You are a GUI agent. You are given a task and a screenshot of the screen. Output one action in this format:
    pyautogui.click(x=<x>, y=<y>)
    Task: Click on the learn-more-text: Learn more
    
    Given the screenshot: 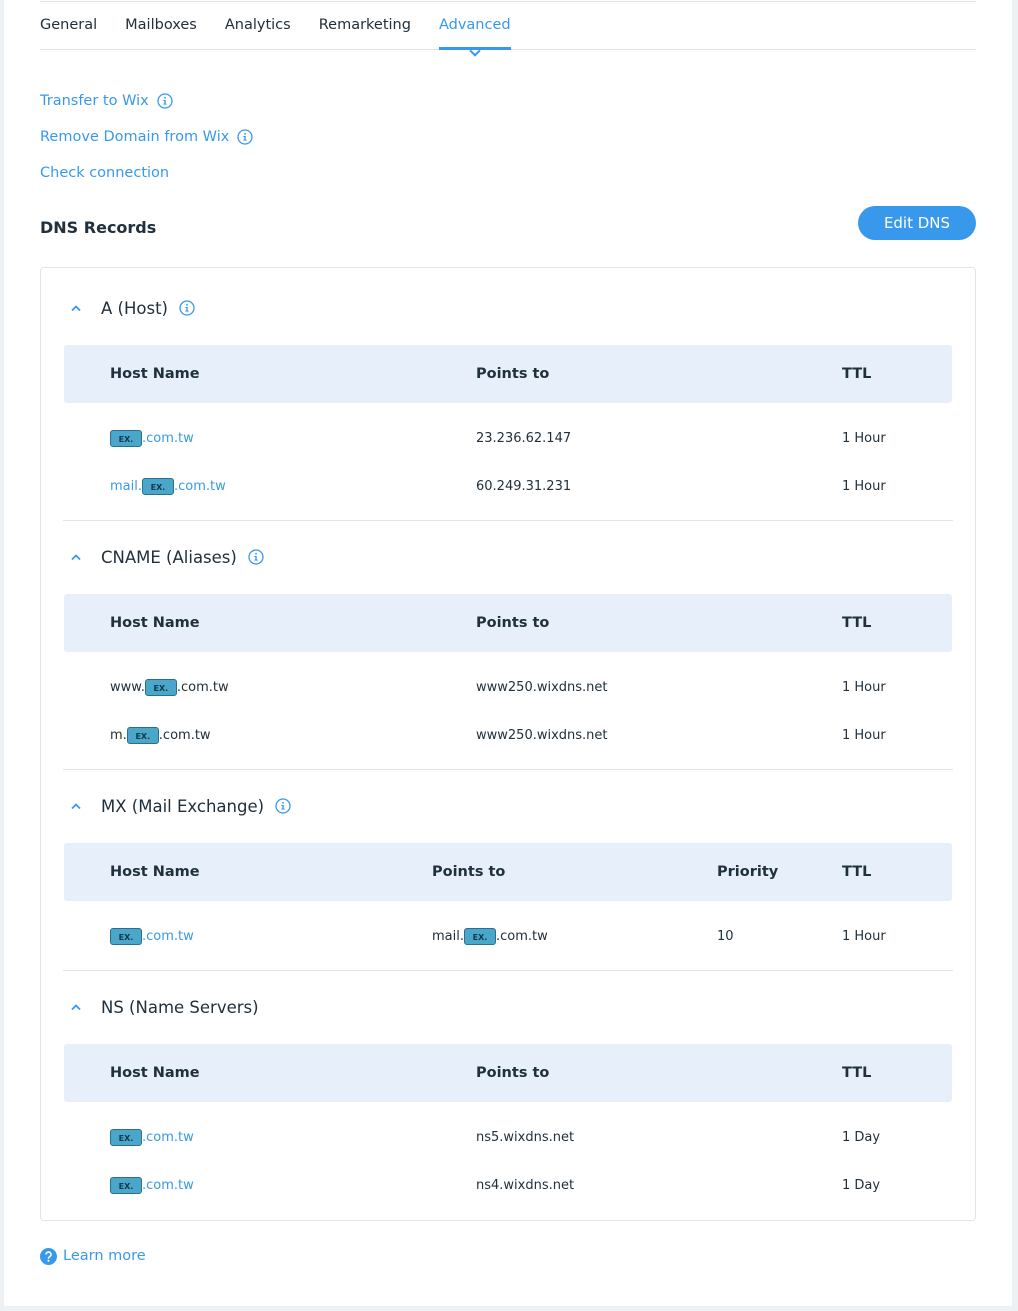 What is the action you would take?
    pyautogui.click(x=104, y=1256)
    